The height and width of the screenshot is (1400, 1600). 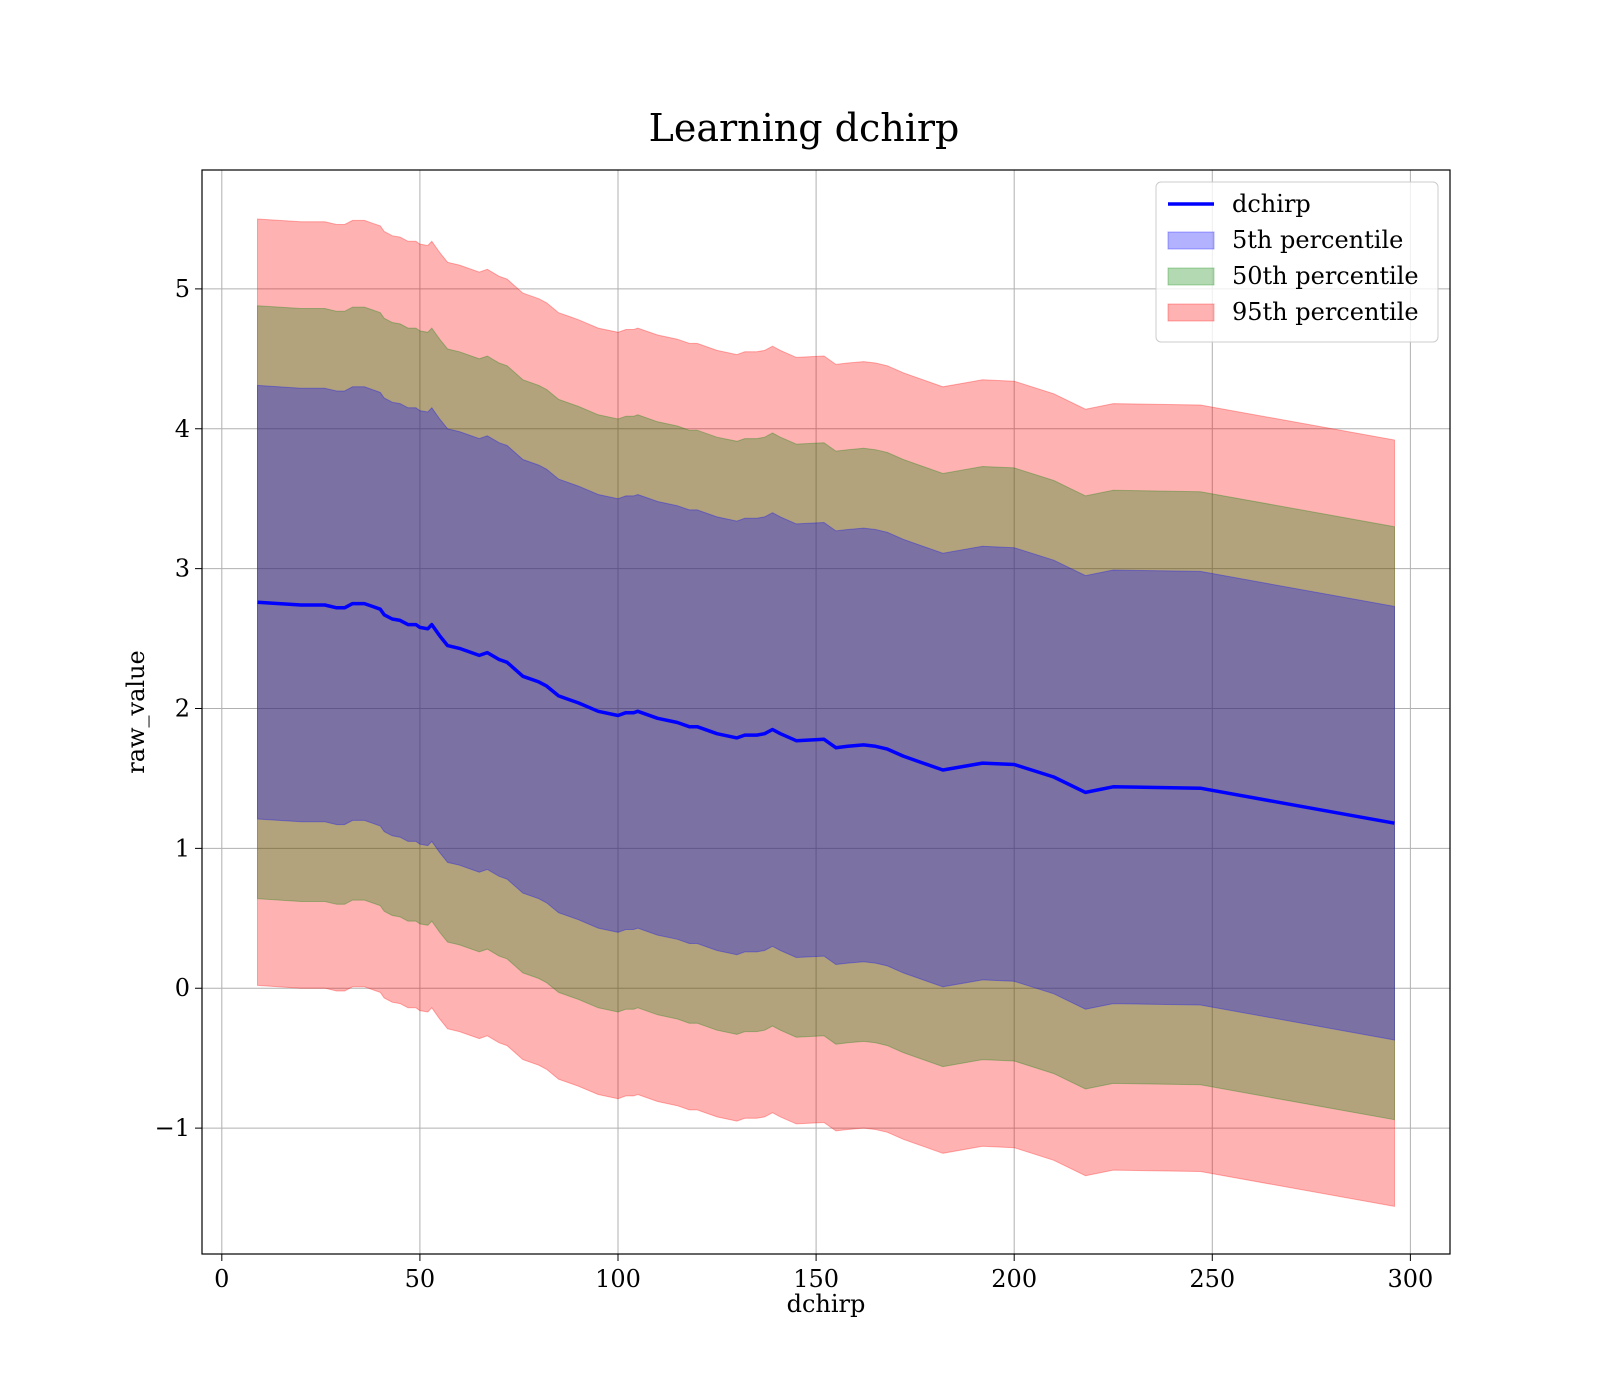 What do you see at coordinates (1014, 1279) in the screenshot?
I see `x-tick-label: 200` at bounding box center [1014, 1279].